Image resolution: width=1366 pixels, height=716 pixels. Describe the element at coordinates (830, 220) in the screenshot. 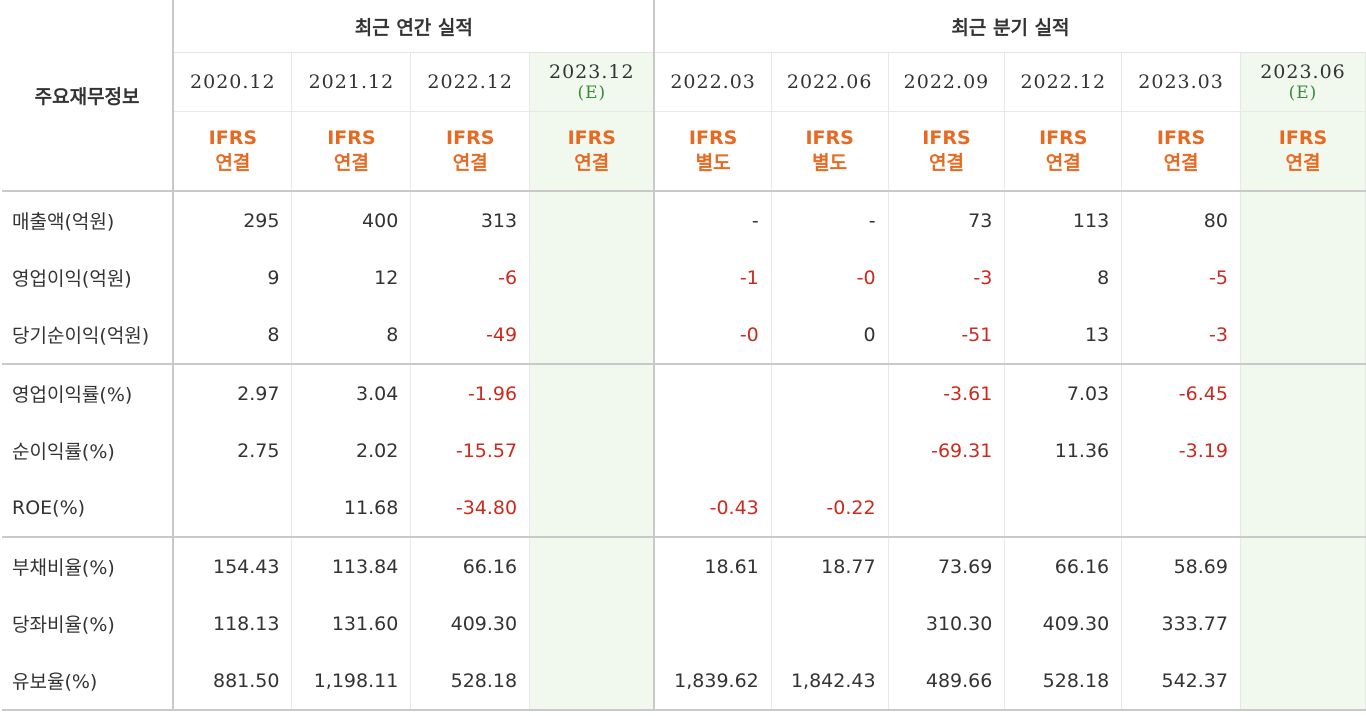

I see `table-cell: -` at that location.